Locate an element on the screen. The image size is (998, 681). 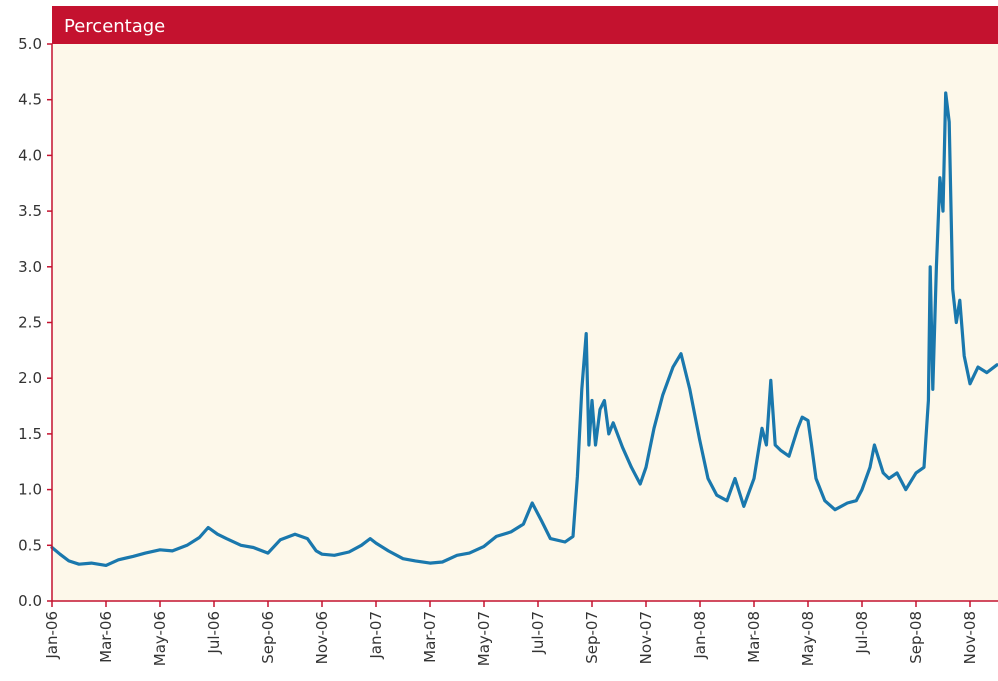
y-tick-label: 1.0 is located at coordinates (30, 490).